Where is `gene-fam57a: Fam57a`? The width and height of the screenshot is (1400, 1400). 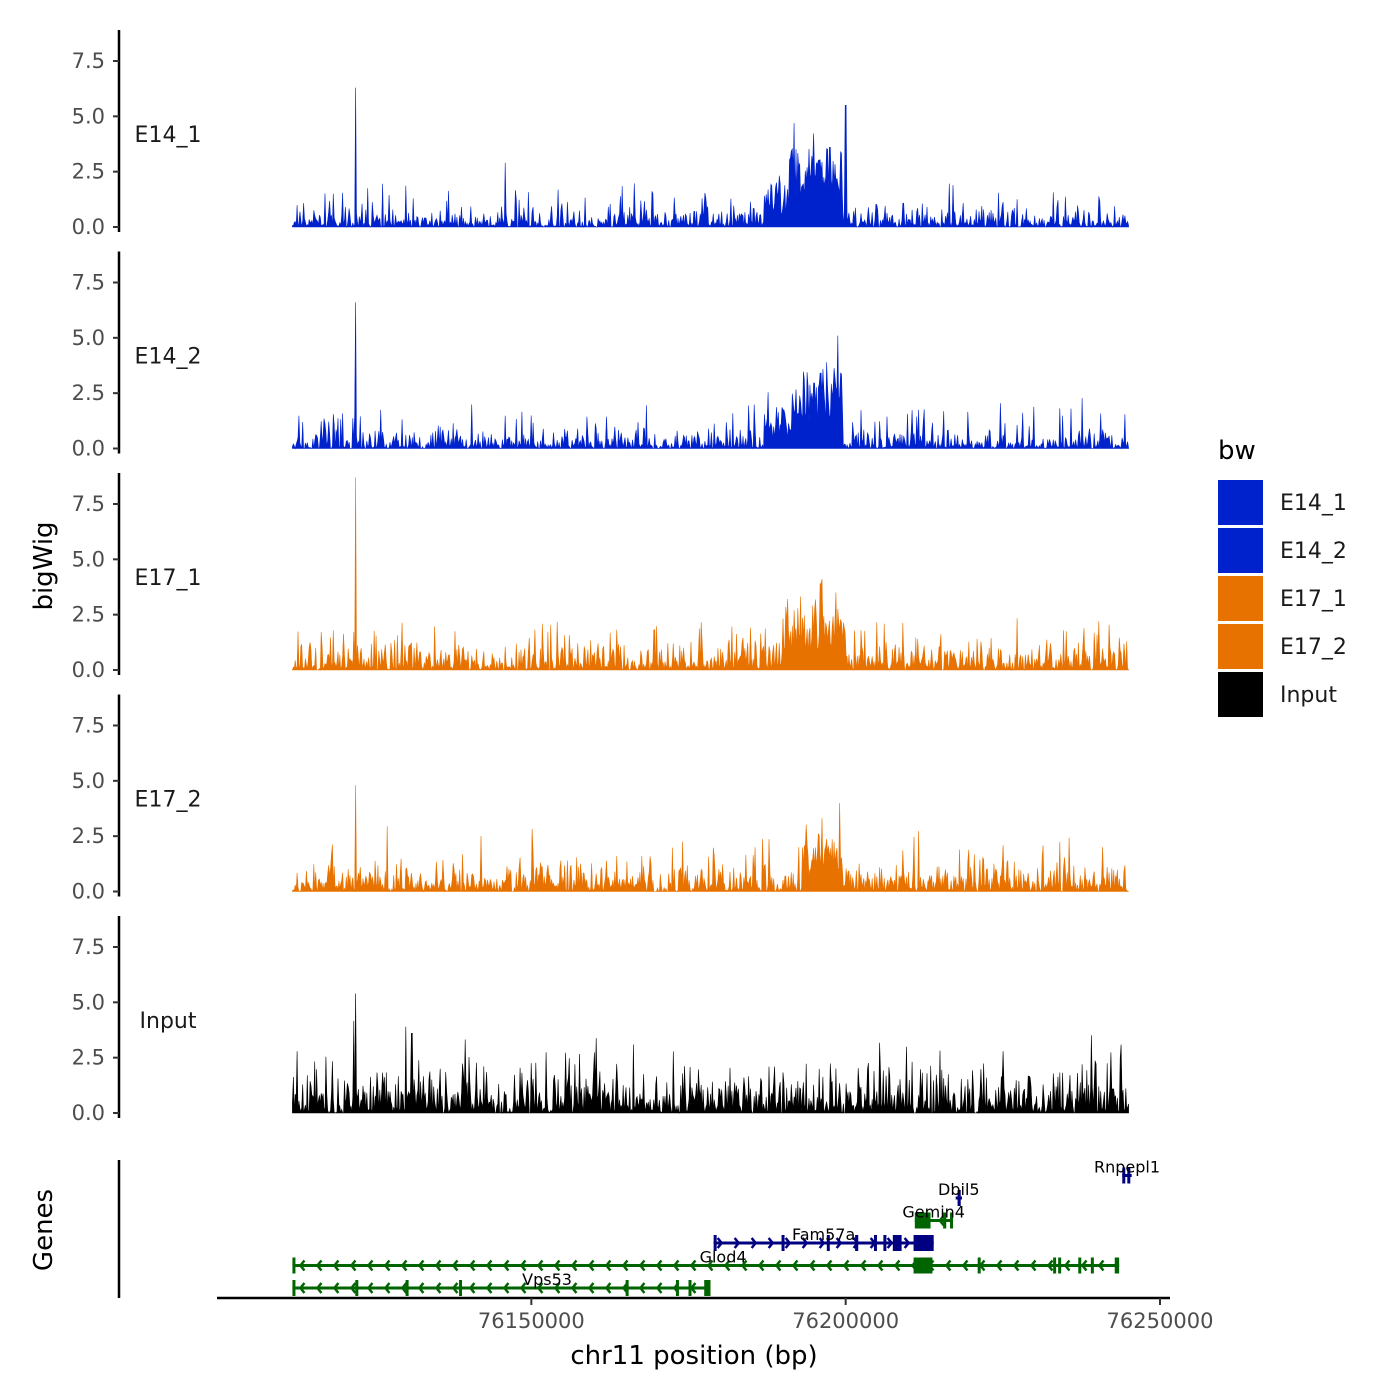 gene-fam57a: Fam57a is located at coordinates (823, 1238).